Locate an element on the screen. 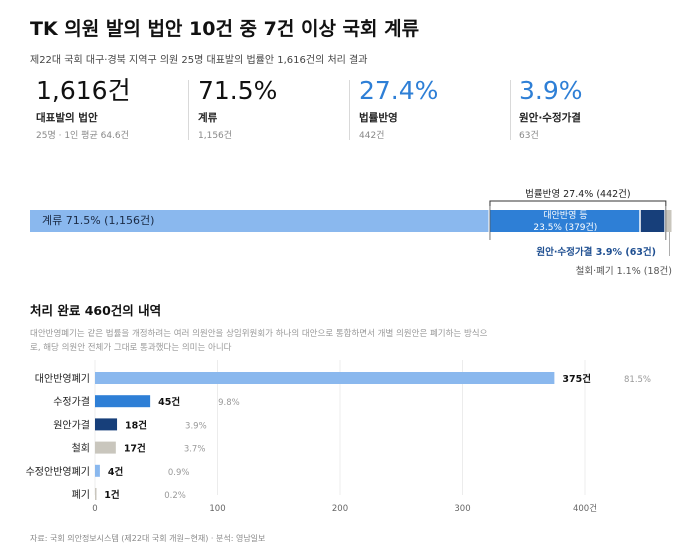 The height and width of the screenshot is (560, 700). segment-pending is located at coordinates (259, 221).